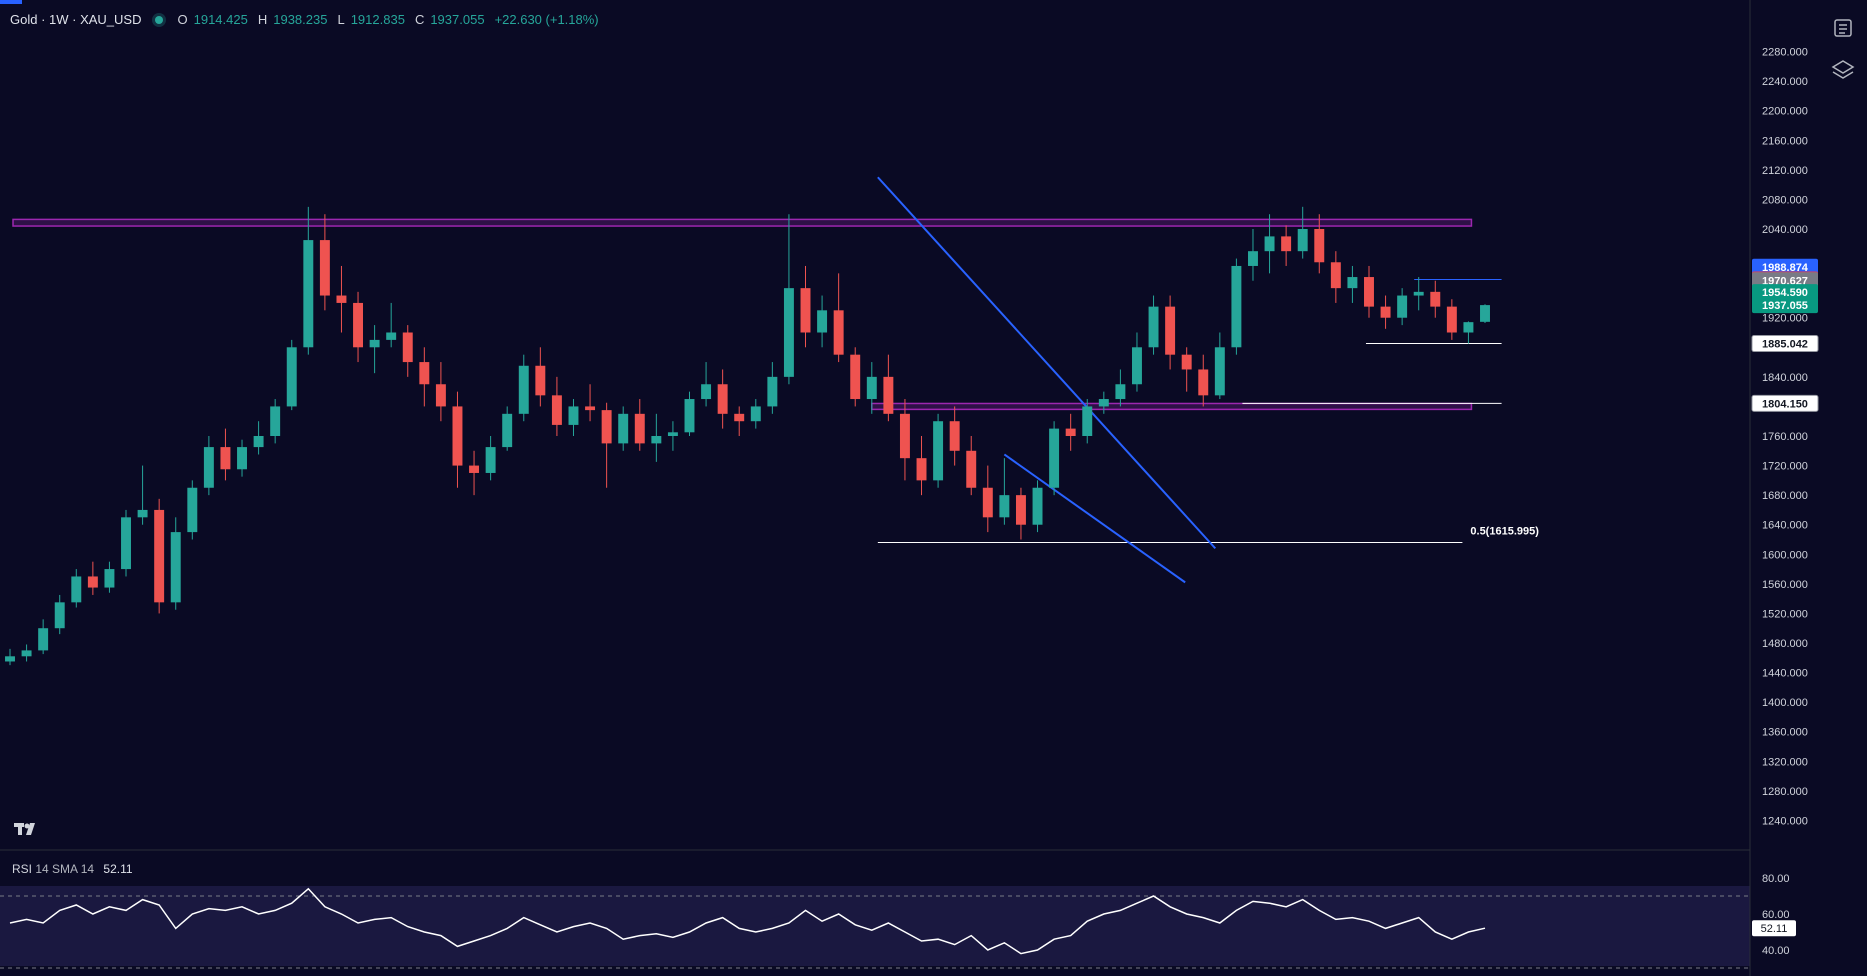  Describe the element at coordinates (1785, 293) in the screenshot. I see `price-tag-label: 1954.590` at that location.